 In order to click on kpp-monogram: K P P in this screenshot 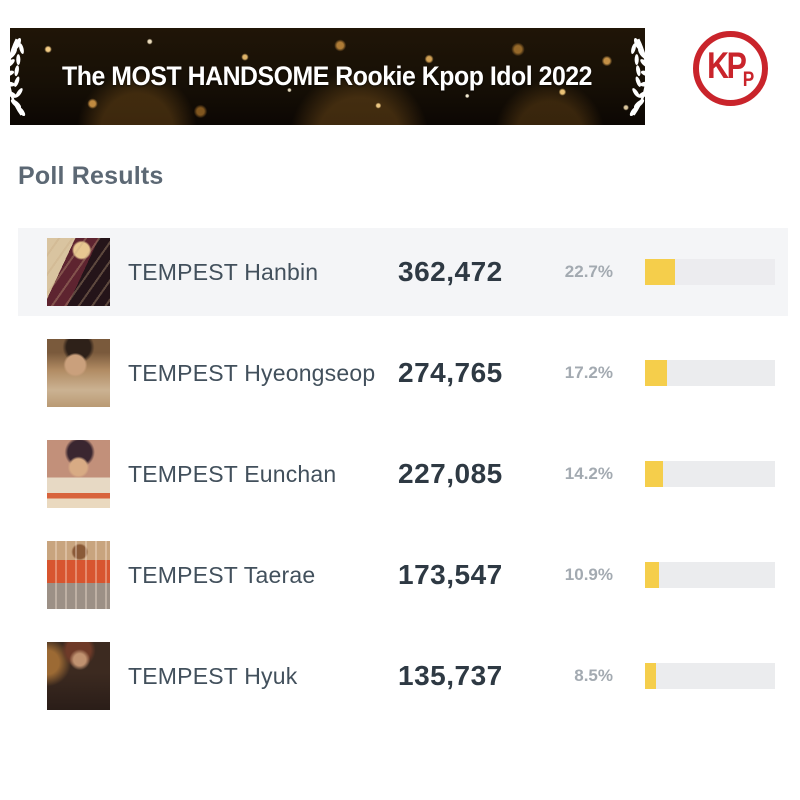, I will do `click(730, 68)`.